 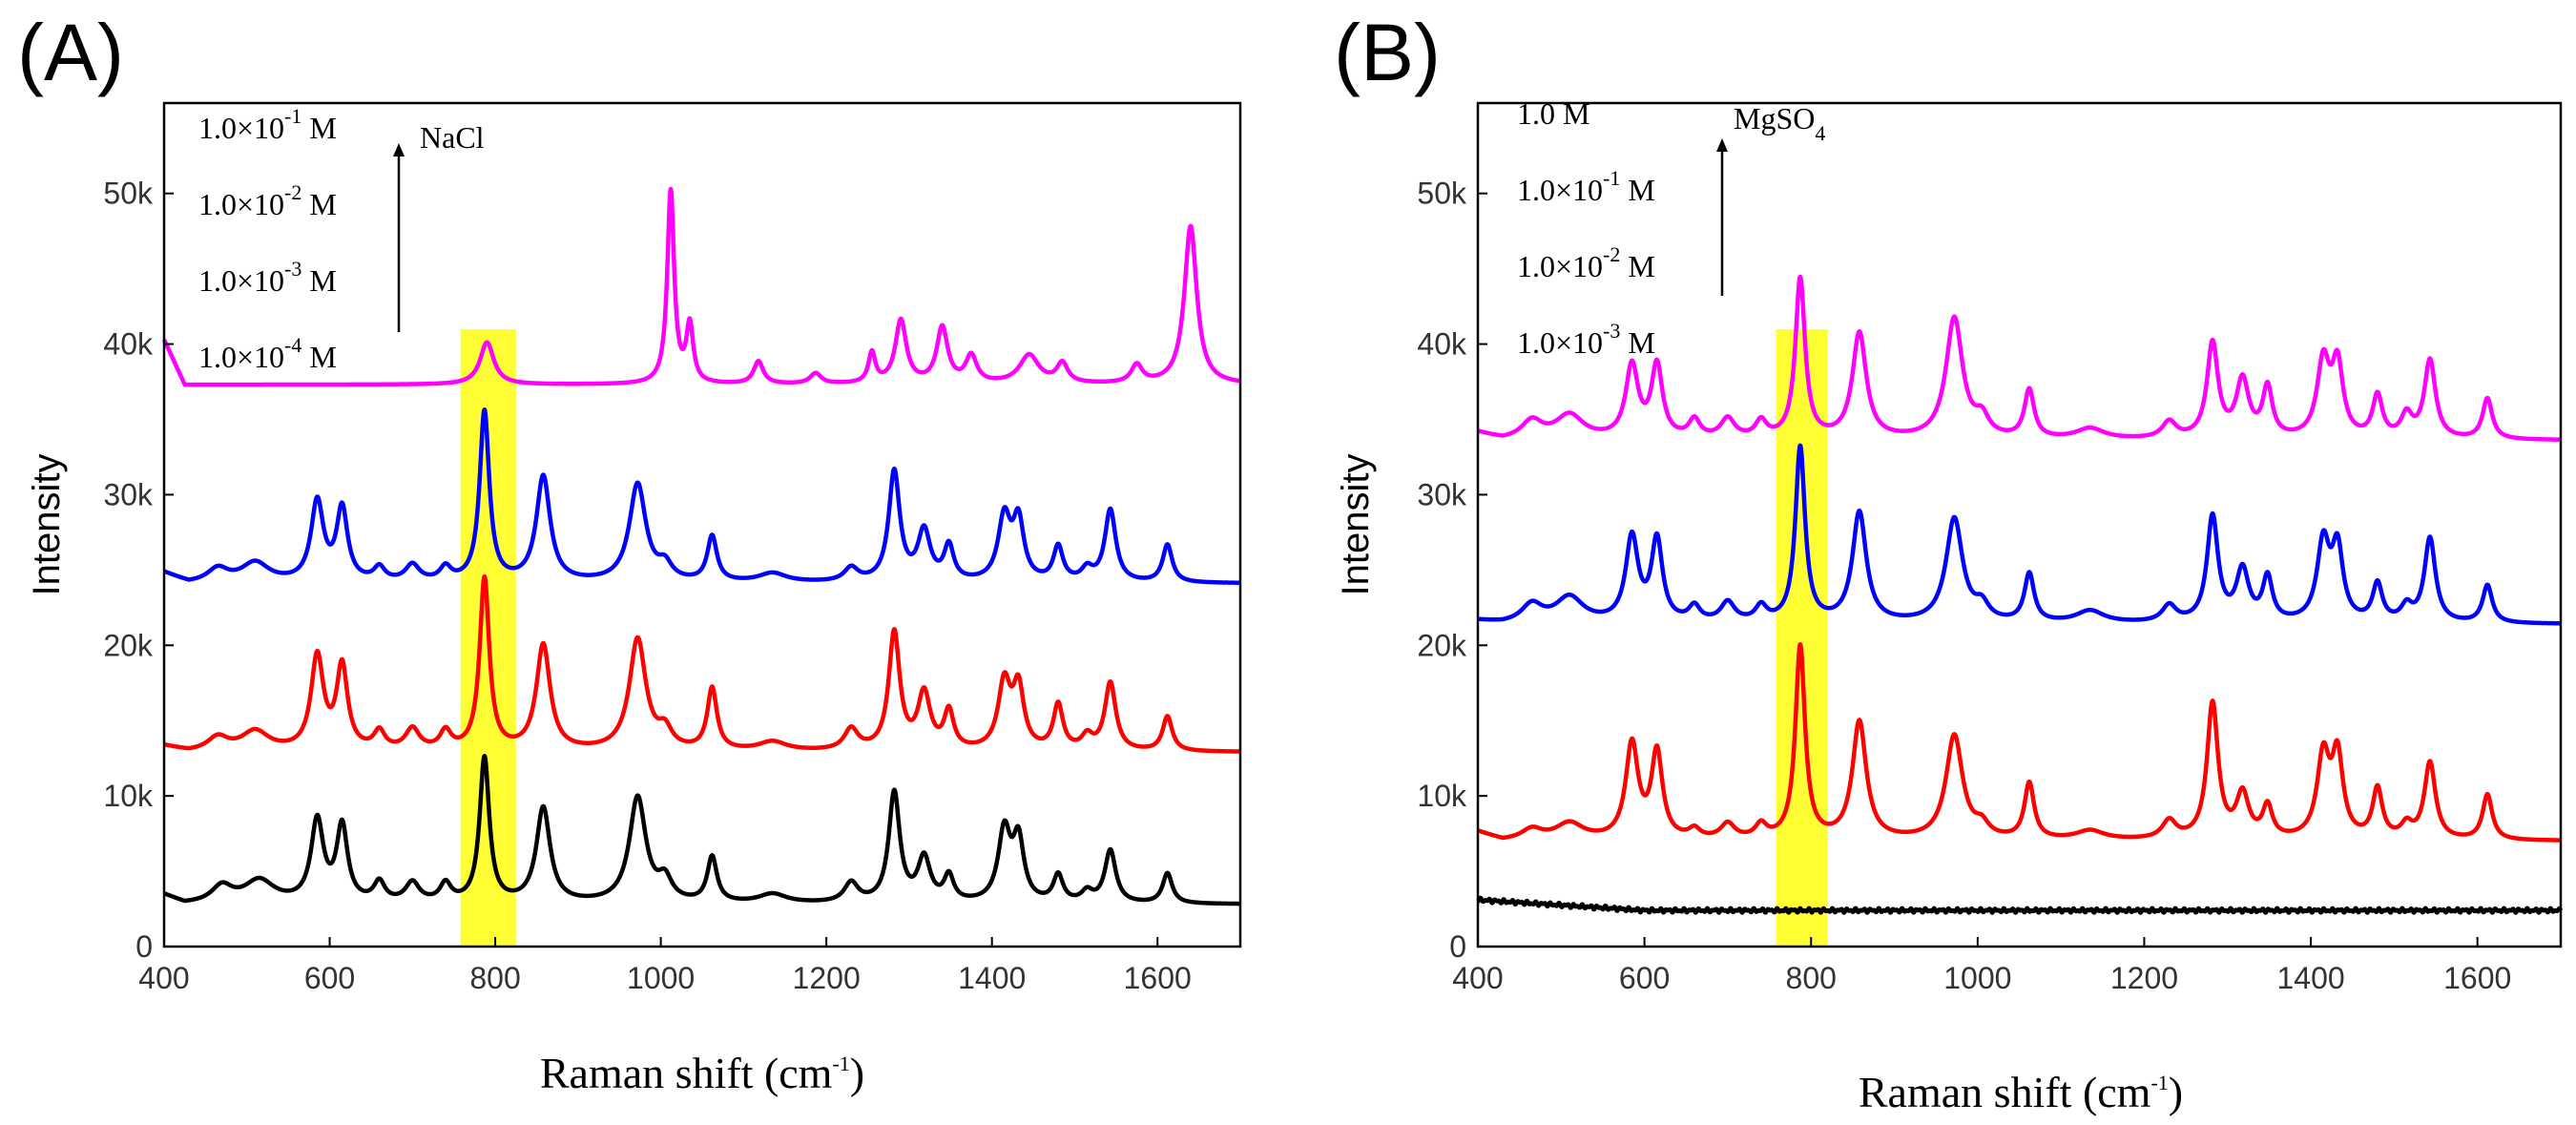 What do you see at coordinates (1387, 53) in the screenshot?
I see `panel-label: (B)` at bounding box center [1387, 53].